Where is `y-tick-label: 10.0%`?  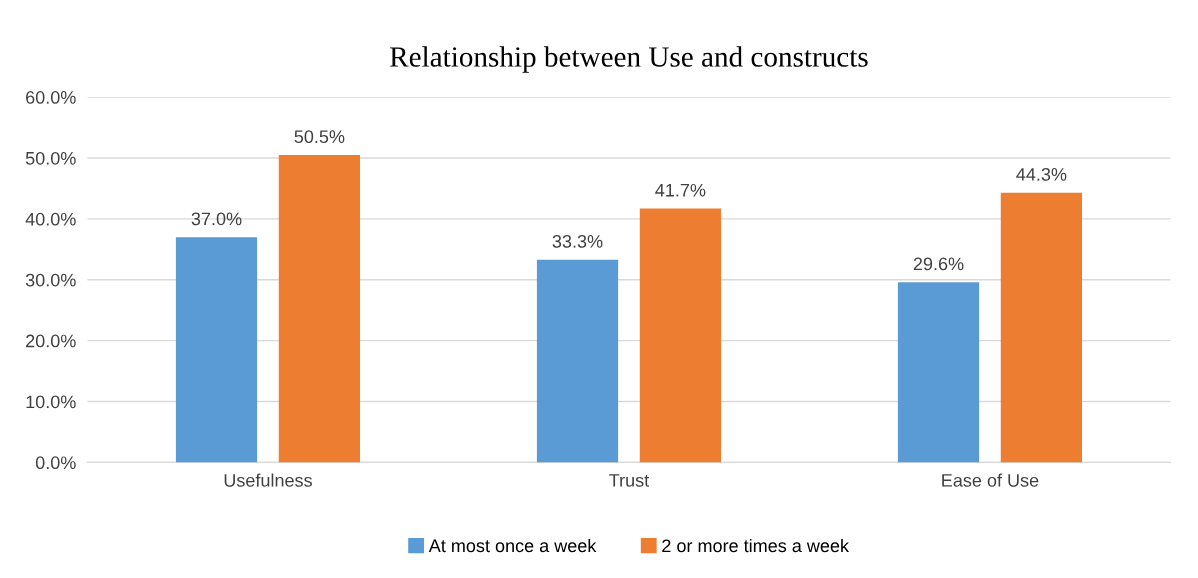
y-tick-label: 10.0% is located at coordinates (51, 402).